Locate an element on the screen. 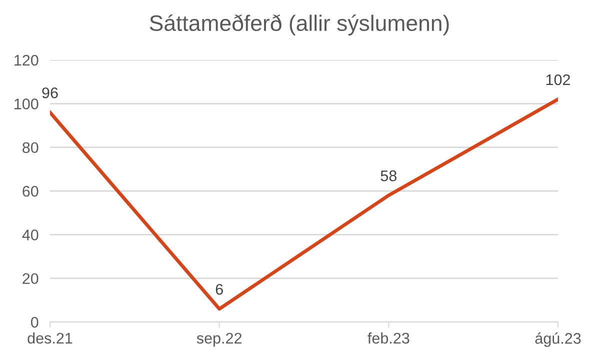 Image resolution: width=599 pixels, height=360 pixels. y-tick-label: 40 is located at coordinates (30, 235).